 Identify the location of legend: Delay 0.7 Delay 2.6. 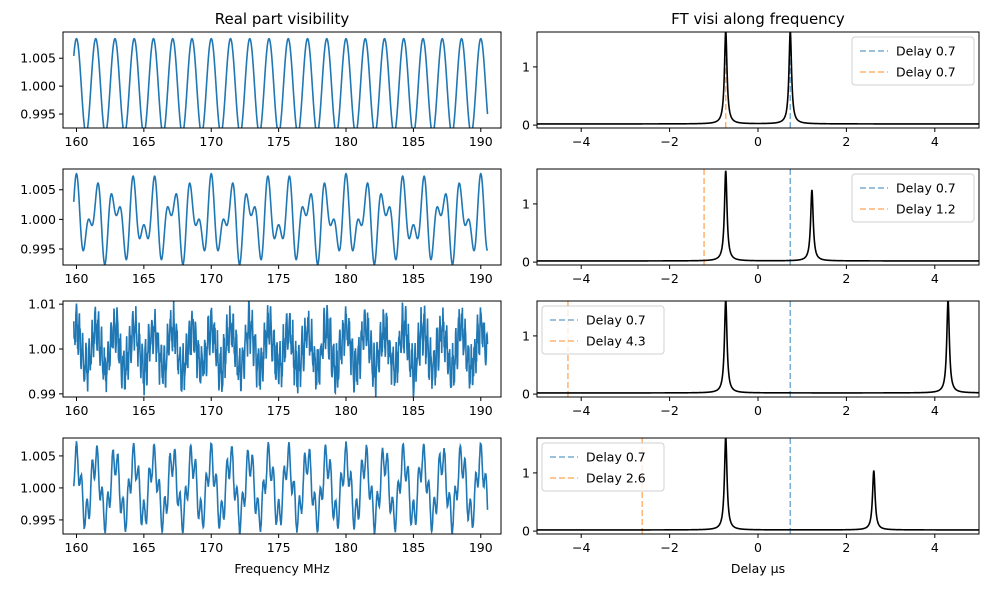
(603, 467).